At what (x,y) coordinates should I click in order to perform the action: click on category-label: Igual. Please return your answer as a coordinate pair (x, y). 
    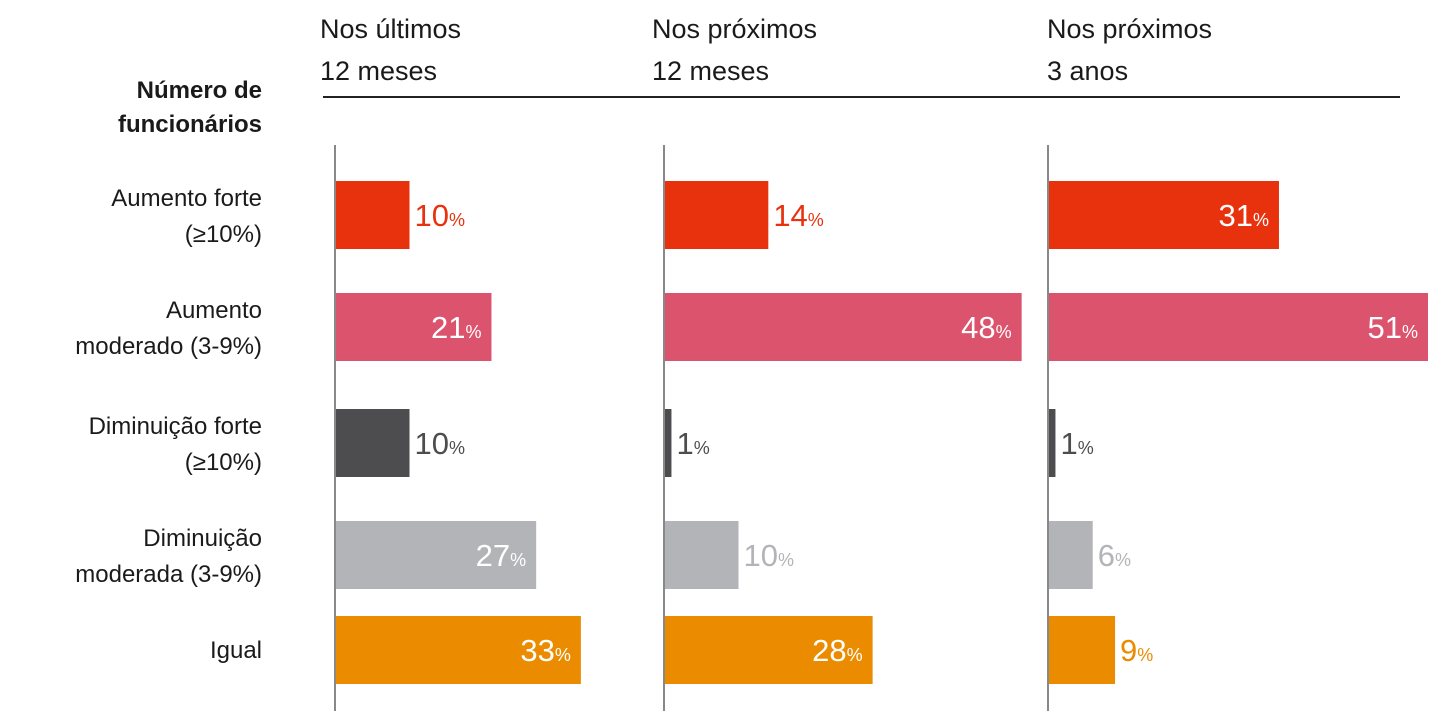
    Looking at the image, I should click on (236, 650).